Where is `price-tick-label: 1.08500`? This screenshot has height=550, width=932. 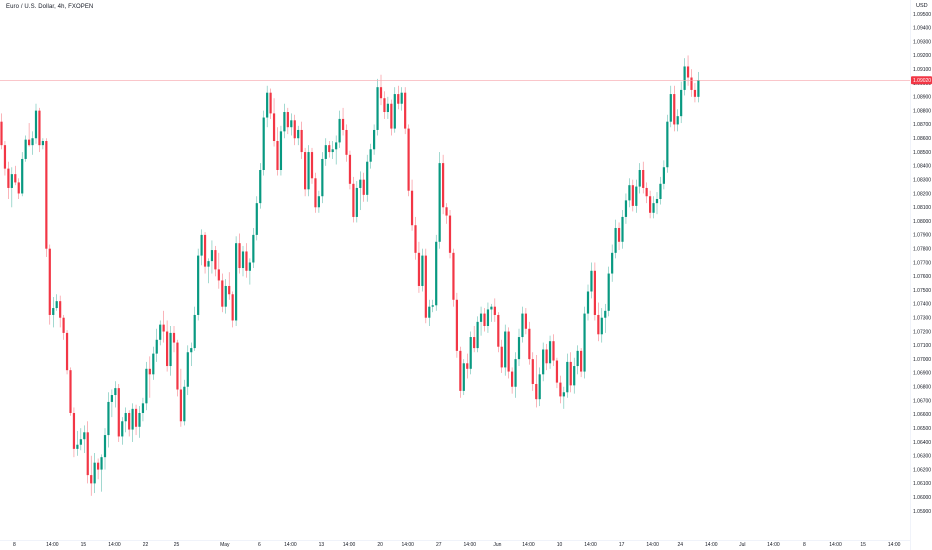 price-tick-label: 1.08500 is located at coordinates (922, 153).